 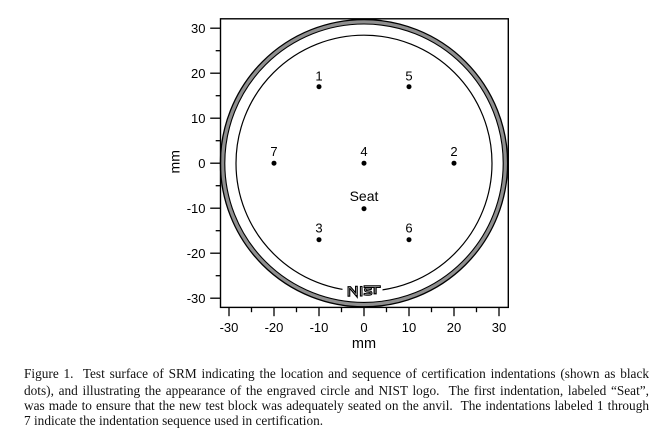 What do you see at coordinates (318, 76) in the screenshot?
I see `svg-text: 1` at bounding box center [318, 76].